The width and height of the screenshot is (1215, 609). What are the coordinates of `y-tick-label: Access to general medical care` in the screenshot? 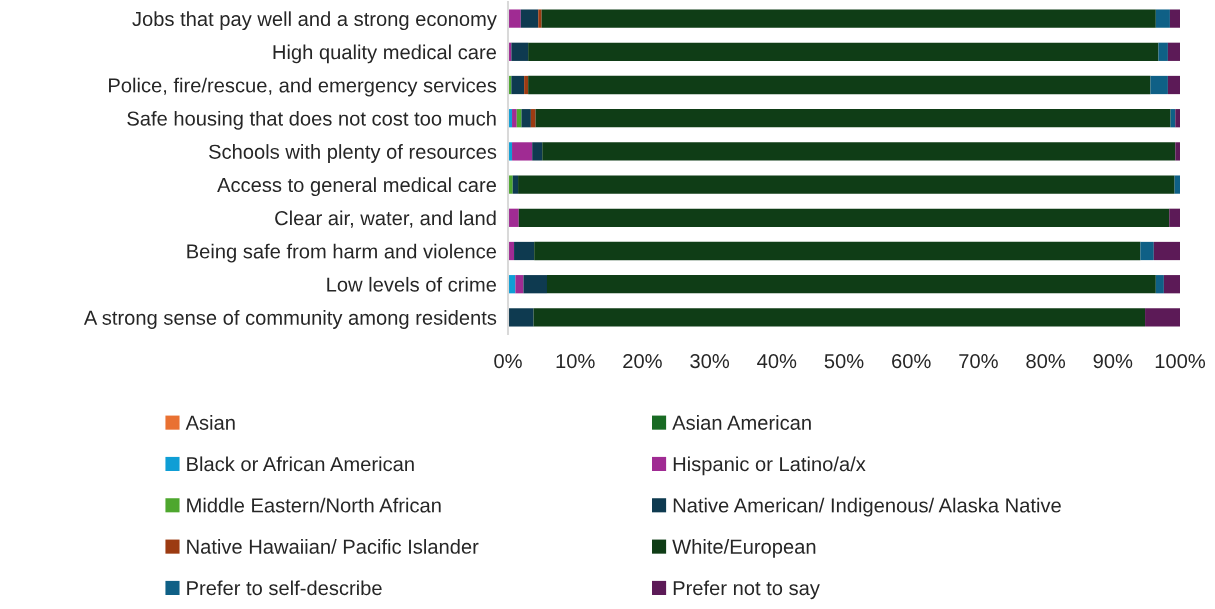 It's located at (357, 187).